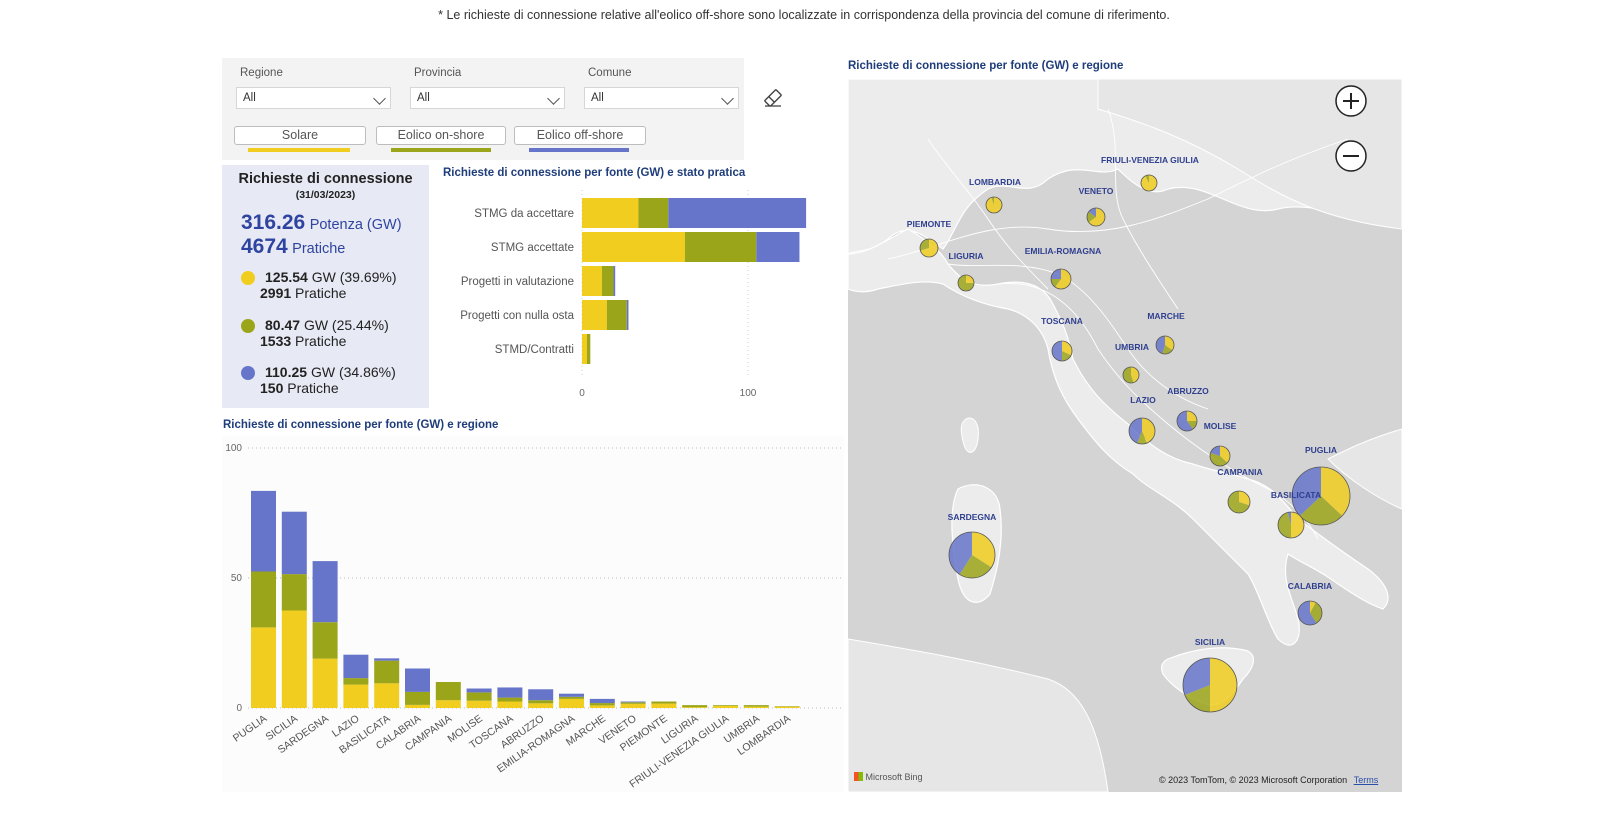 The height and width of the screenshot is (827, 1608). What do you see at coordinates (773, 98) in the screenshot?
I see `eraser-icon` at bounding box center [773, 98].